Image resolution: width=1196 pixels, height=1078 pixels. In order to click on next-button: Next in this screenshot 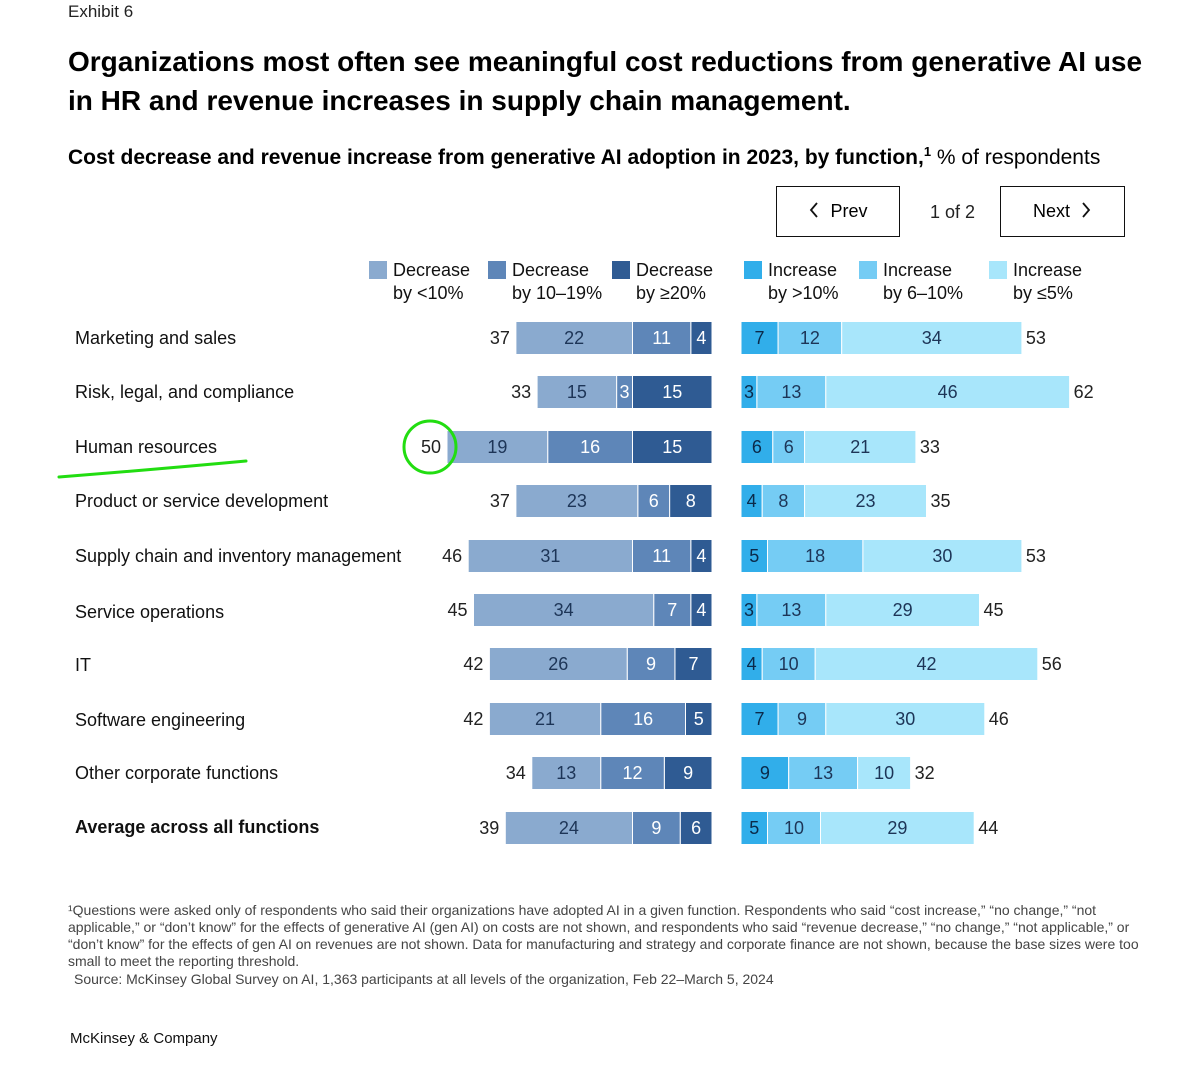, I will do `click(1062, 211)`.